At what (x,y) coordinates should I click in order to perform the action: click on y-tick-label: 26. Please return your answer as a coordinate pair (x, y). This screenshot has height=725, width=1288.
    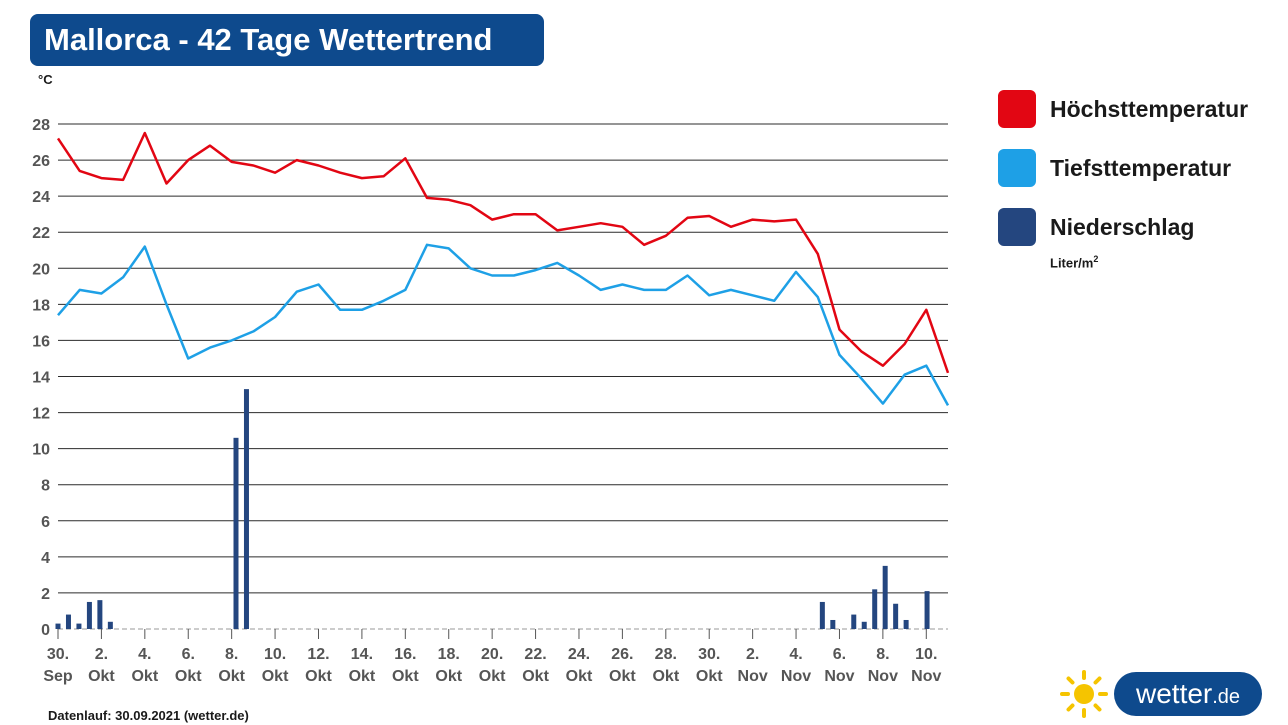
    Looking at the image, I should click on (41, 161).